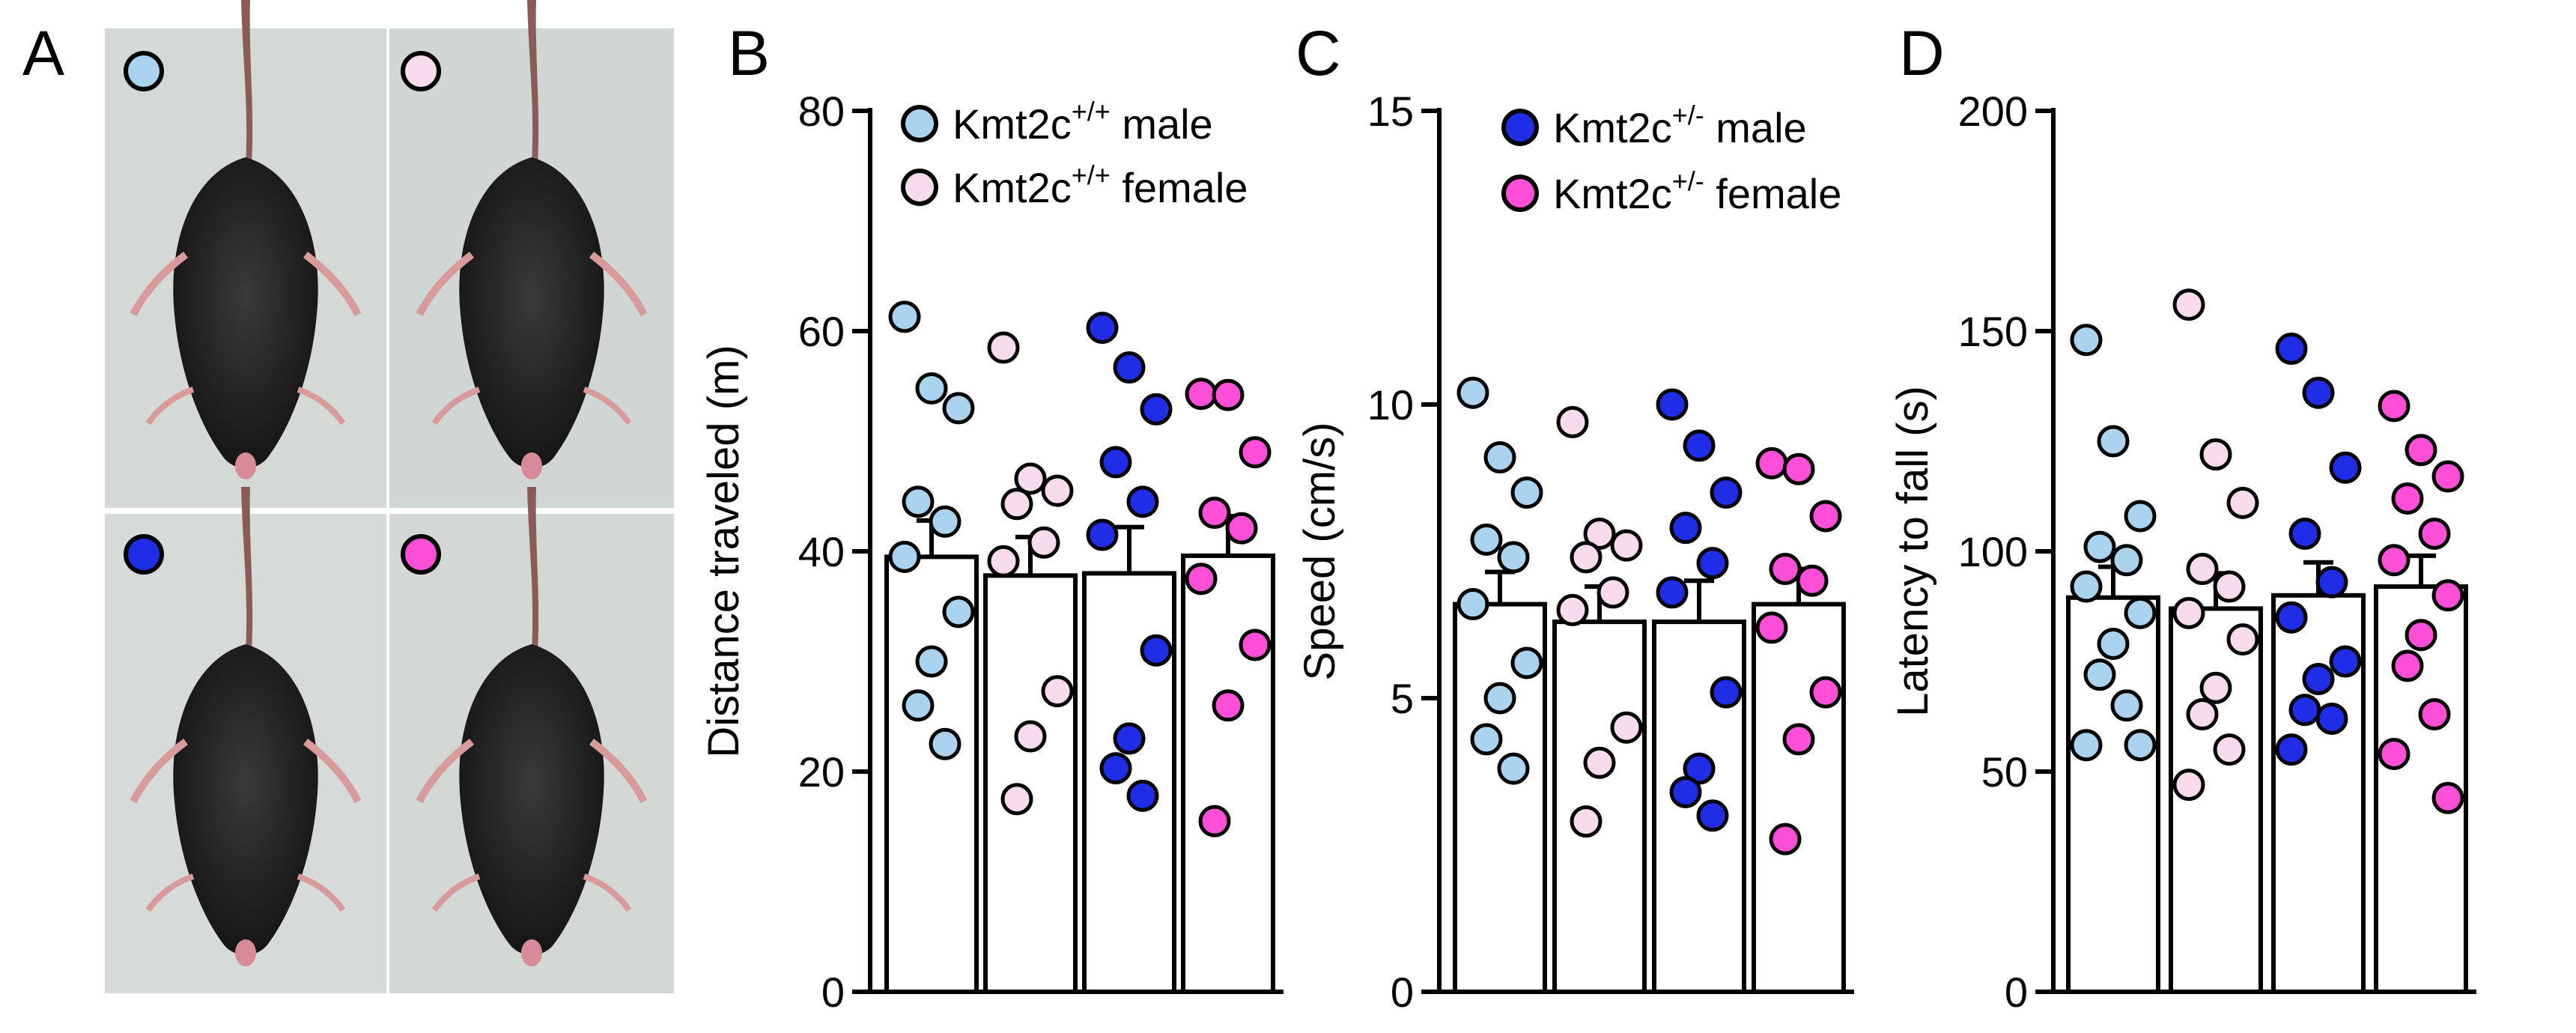 The height and width of the screenshot is (1033, 2576). Describe the element at coordinates (1993, 331) in the screenshot. I see `panel-d-y-tick-label: 150` at that location.